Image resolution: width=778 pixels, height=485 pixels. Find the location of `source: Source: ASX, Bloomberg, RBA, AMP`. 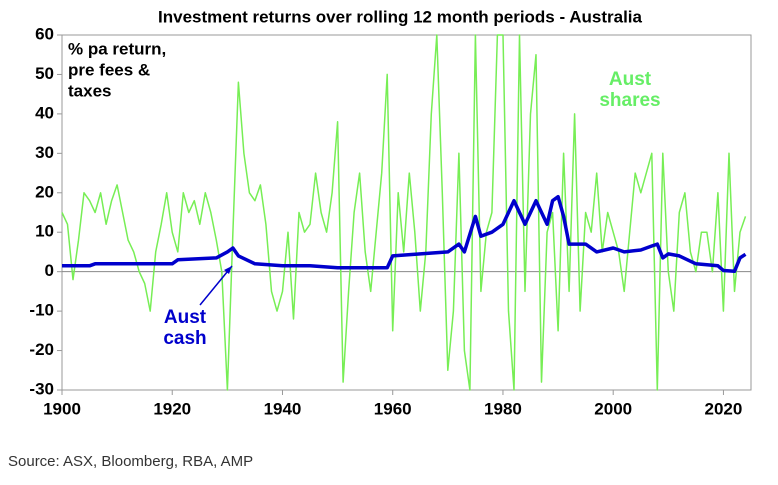

source: Source: ASX, Bloomberg, RBA, AMP is located at coordinates (130, 461).